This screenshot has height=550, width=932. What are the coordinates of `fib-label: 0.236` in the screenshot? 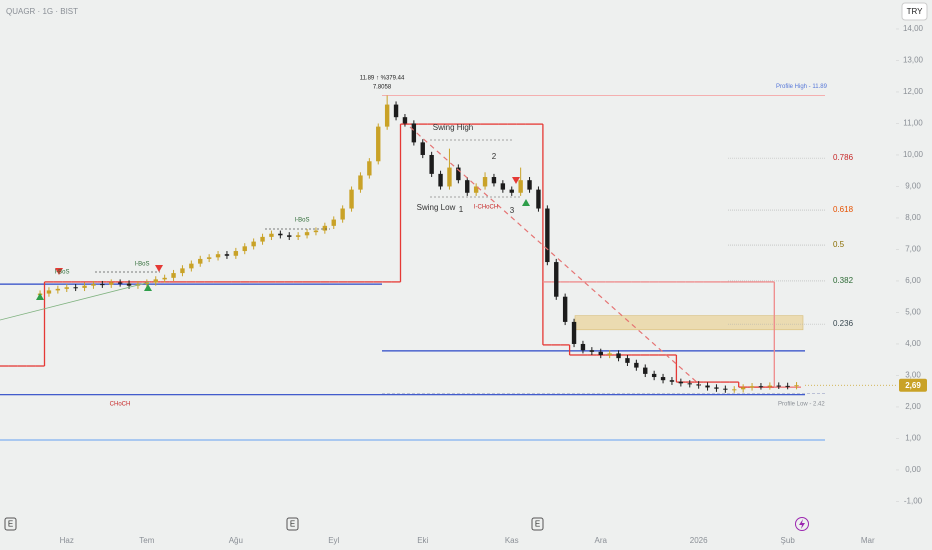 It's located at (843, 323).